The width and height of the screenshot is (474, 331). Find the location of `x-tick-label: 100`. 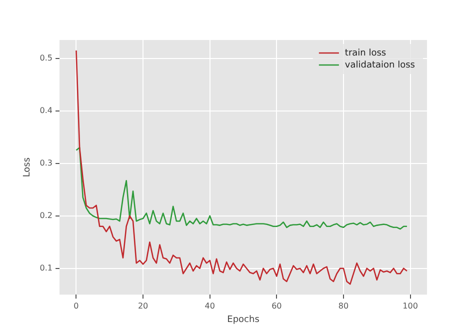

x-tick-label: 100 is located at coordinates (410, 305).